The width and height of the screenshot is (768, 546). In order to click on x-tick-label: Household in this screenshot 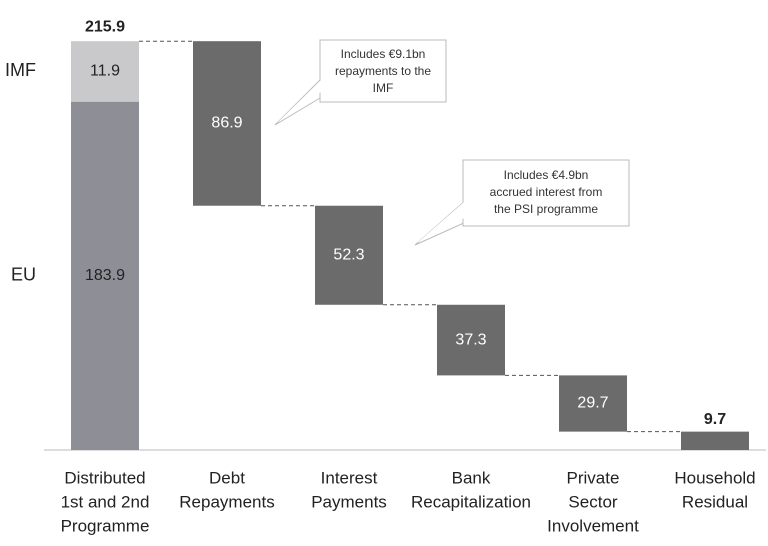, I will do `click(714, 477)`.